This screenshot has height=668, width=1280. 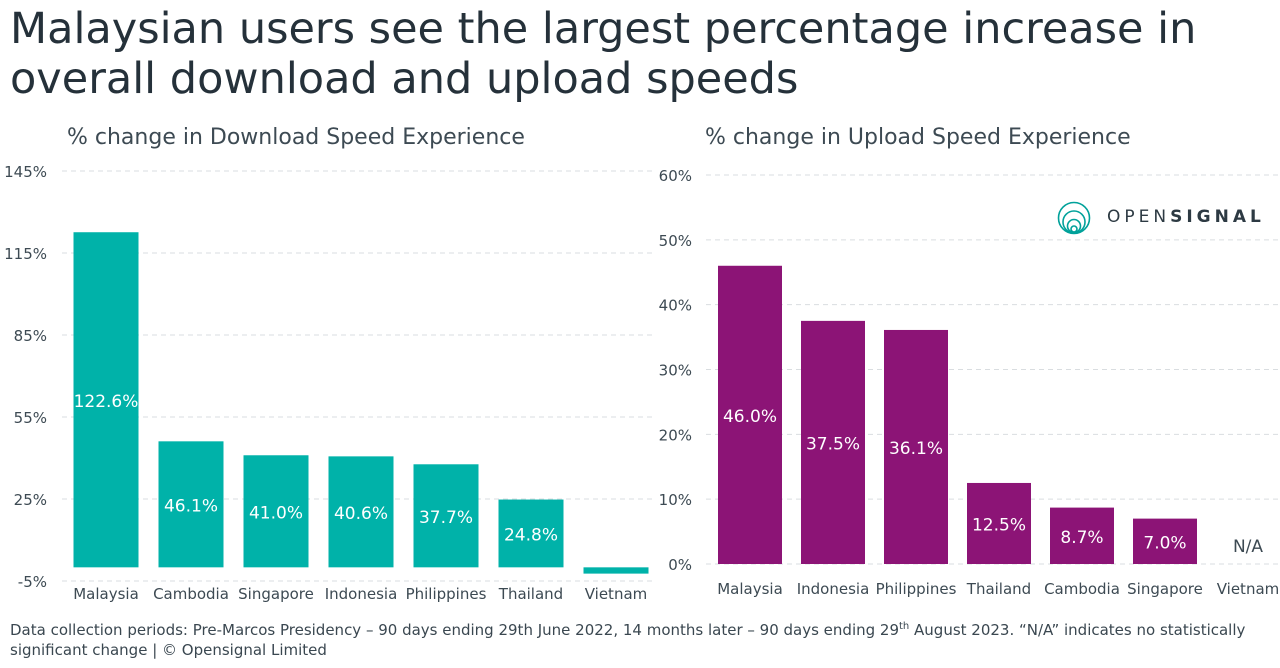 I want to click on data-label: 8.7%, so click(x=1081, y=538).